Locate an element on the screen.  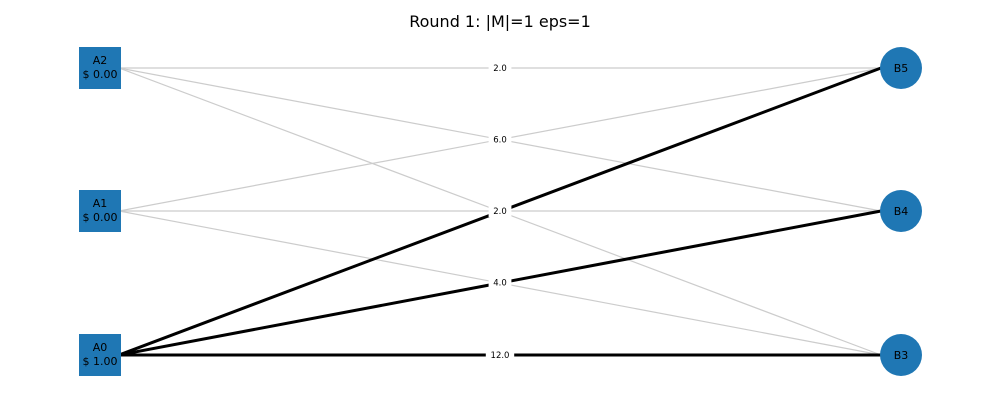
node-price: $ 1.00 is located at coordinates (100, 361).